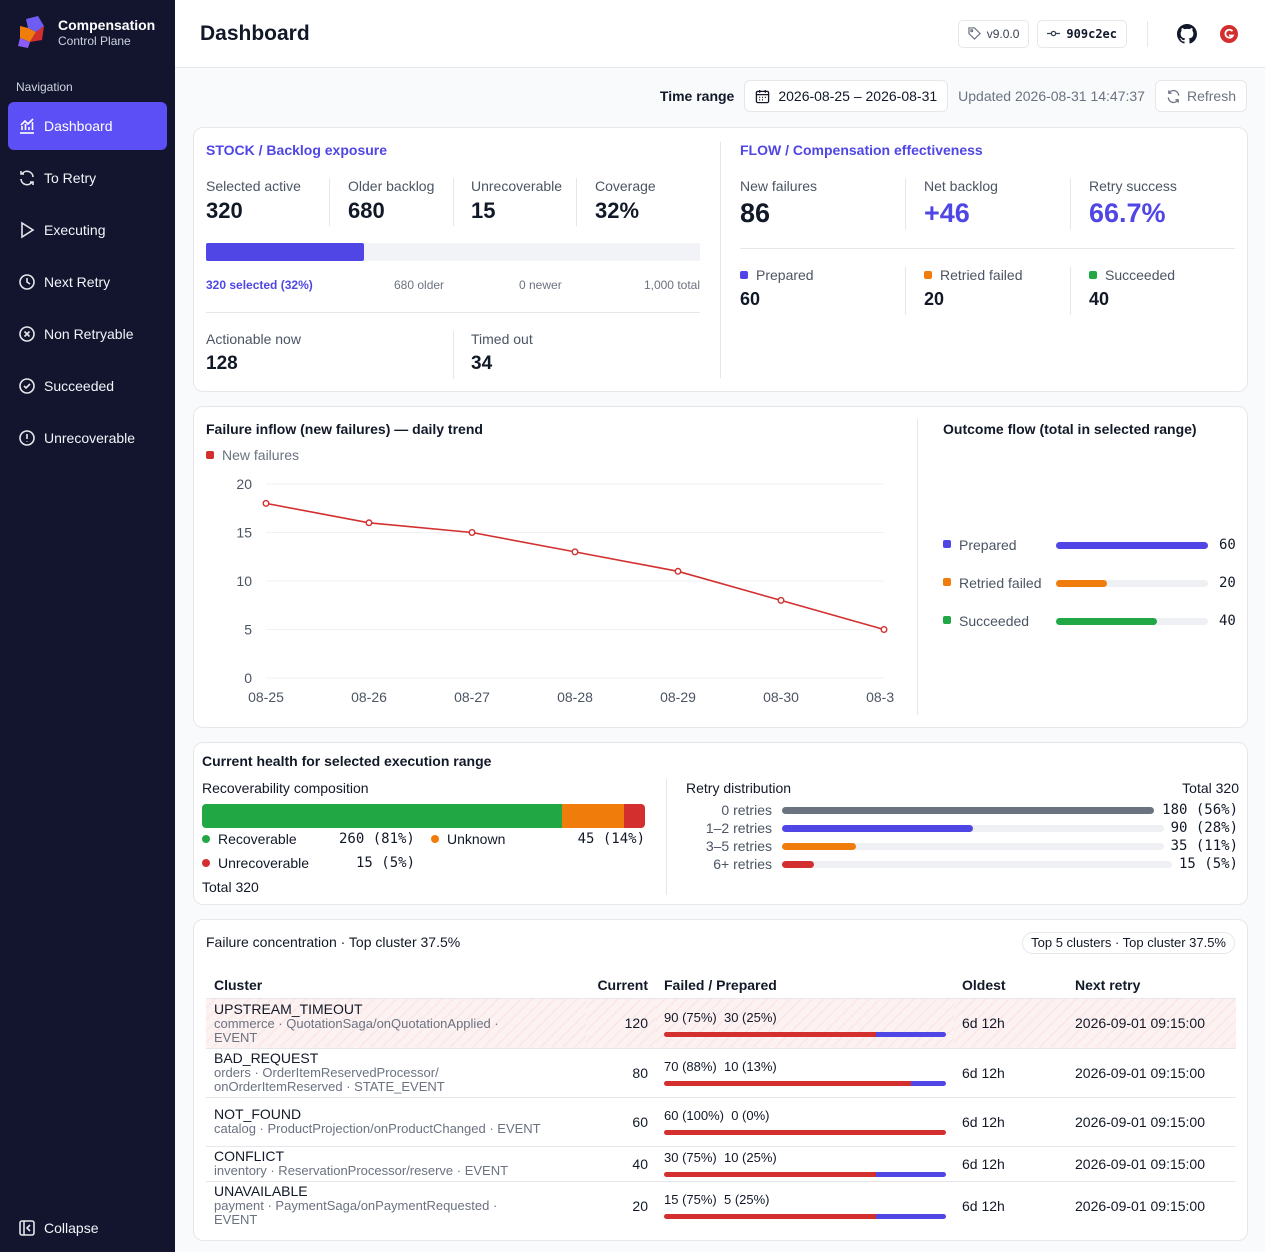 The width and height of the screenshot is (1265, 1252). What do you see at coordinates (621, 985) in the screenshot?
I see `col-current: Current` at bounding box center [621, 985].